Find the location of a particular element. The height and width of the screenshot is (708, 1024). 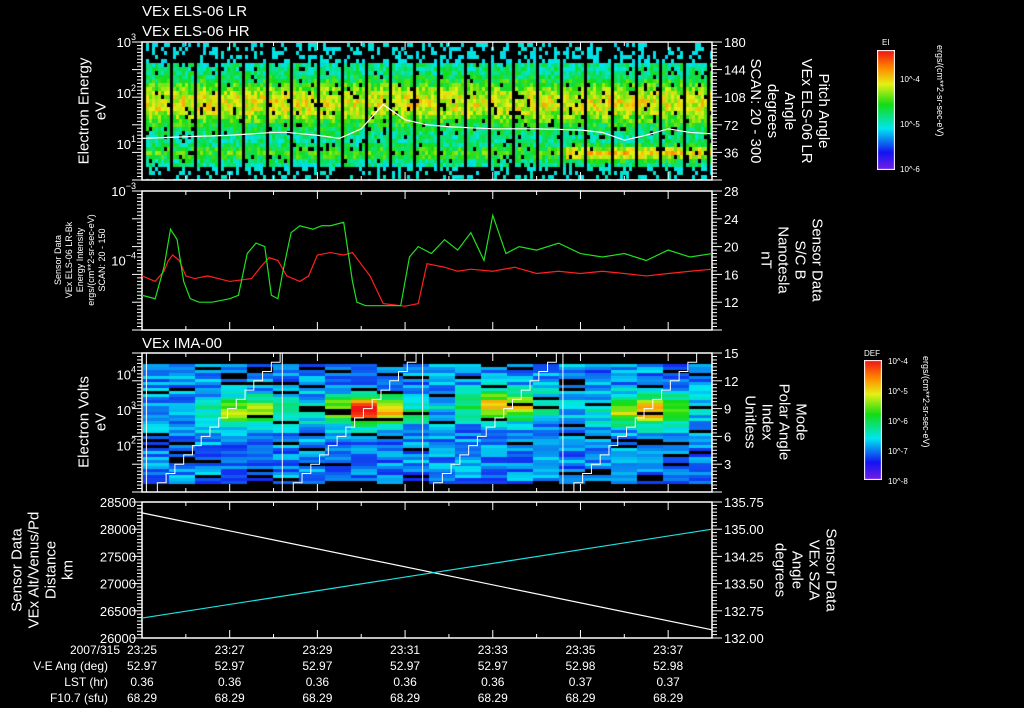

intensity-line is located at coordinates (427, 279).